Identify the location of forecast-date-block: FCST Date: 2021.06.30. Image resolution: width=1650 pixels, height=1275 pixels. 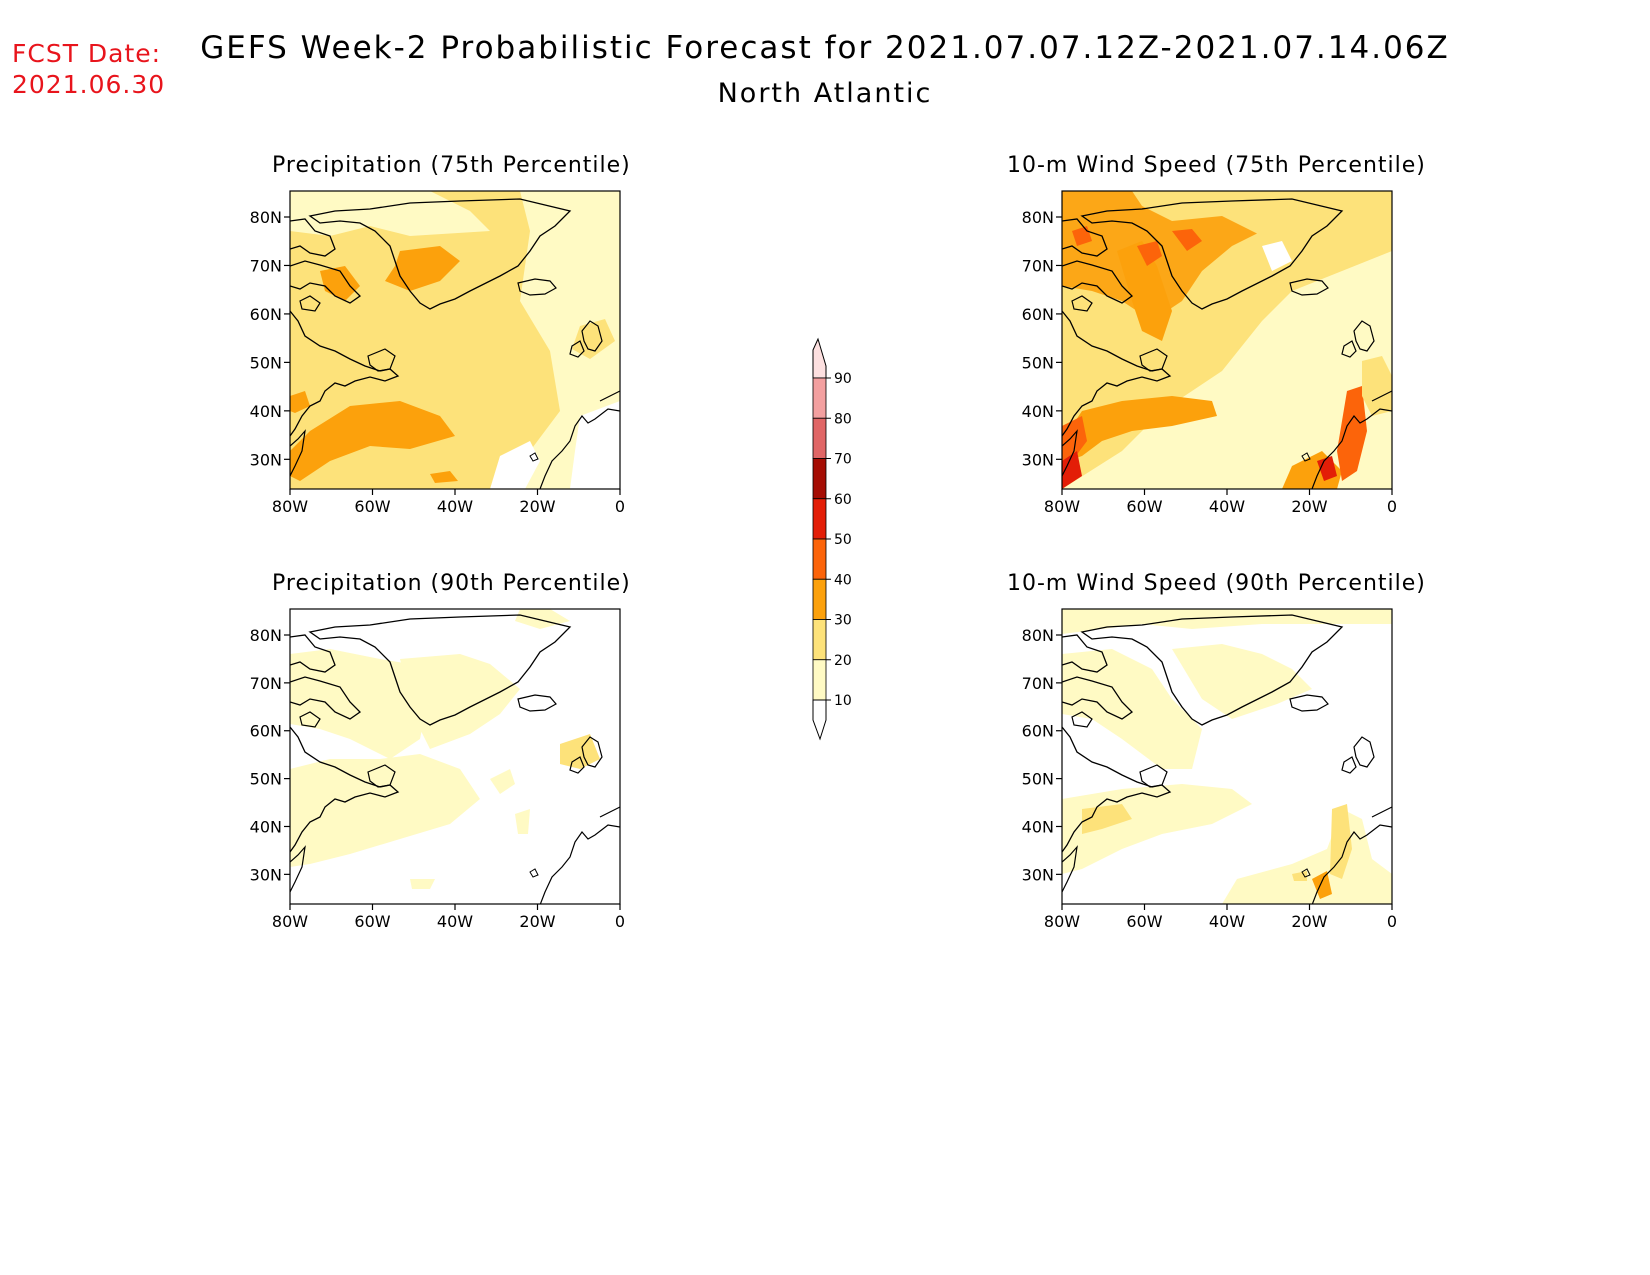
(88, 69).